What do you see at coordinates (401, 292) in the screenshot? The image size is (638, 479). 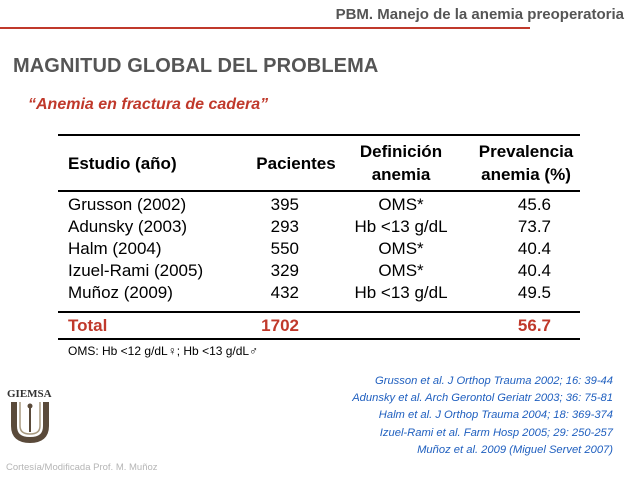 I see `row-5-definition: Hb <13 g/dL` at bounding box center [401, 292].